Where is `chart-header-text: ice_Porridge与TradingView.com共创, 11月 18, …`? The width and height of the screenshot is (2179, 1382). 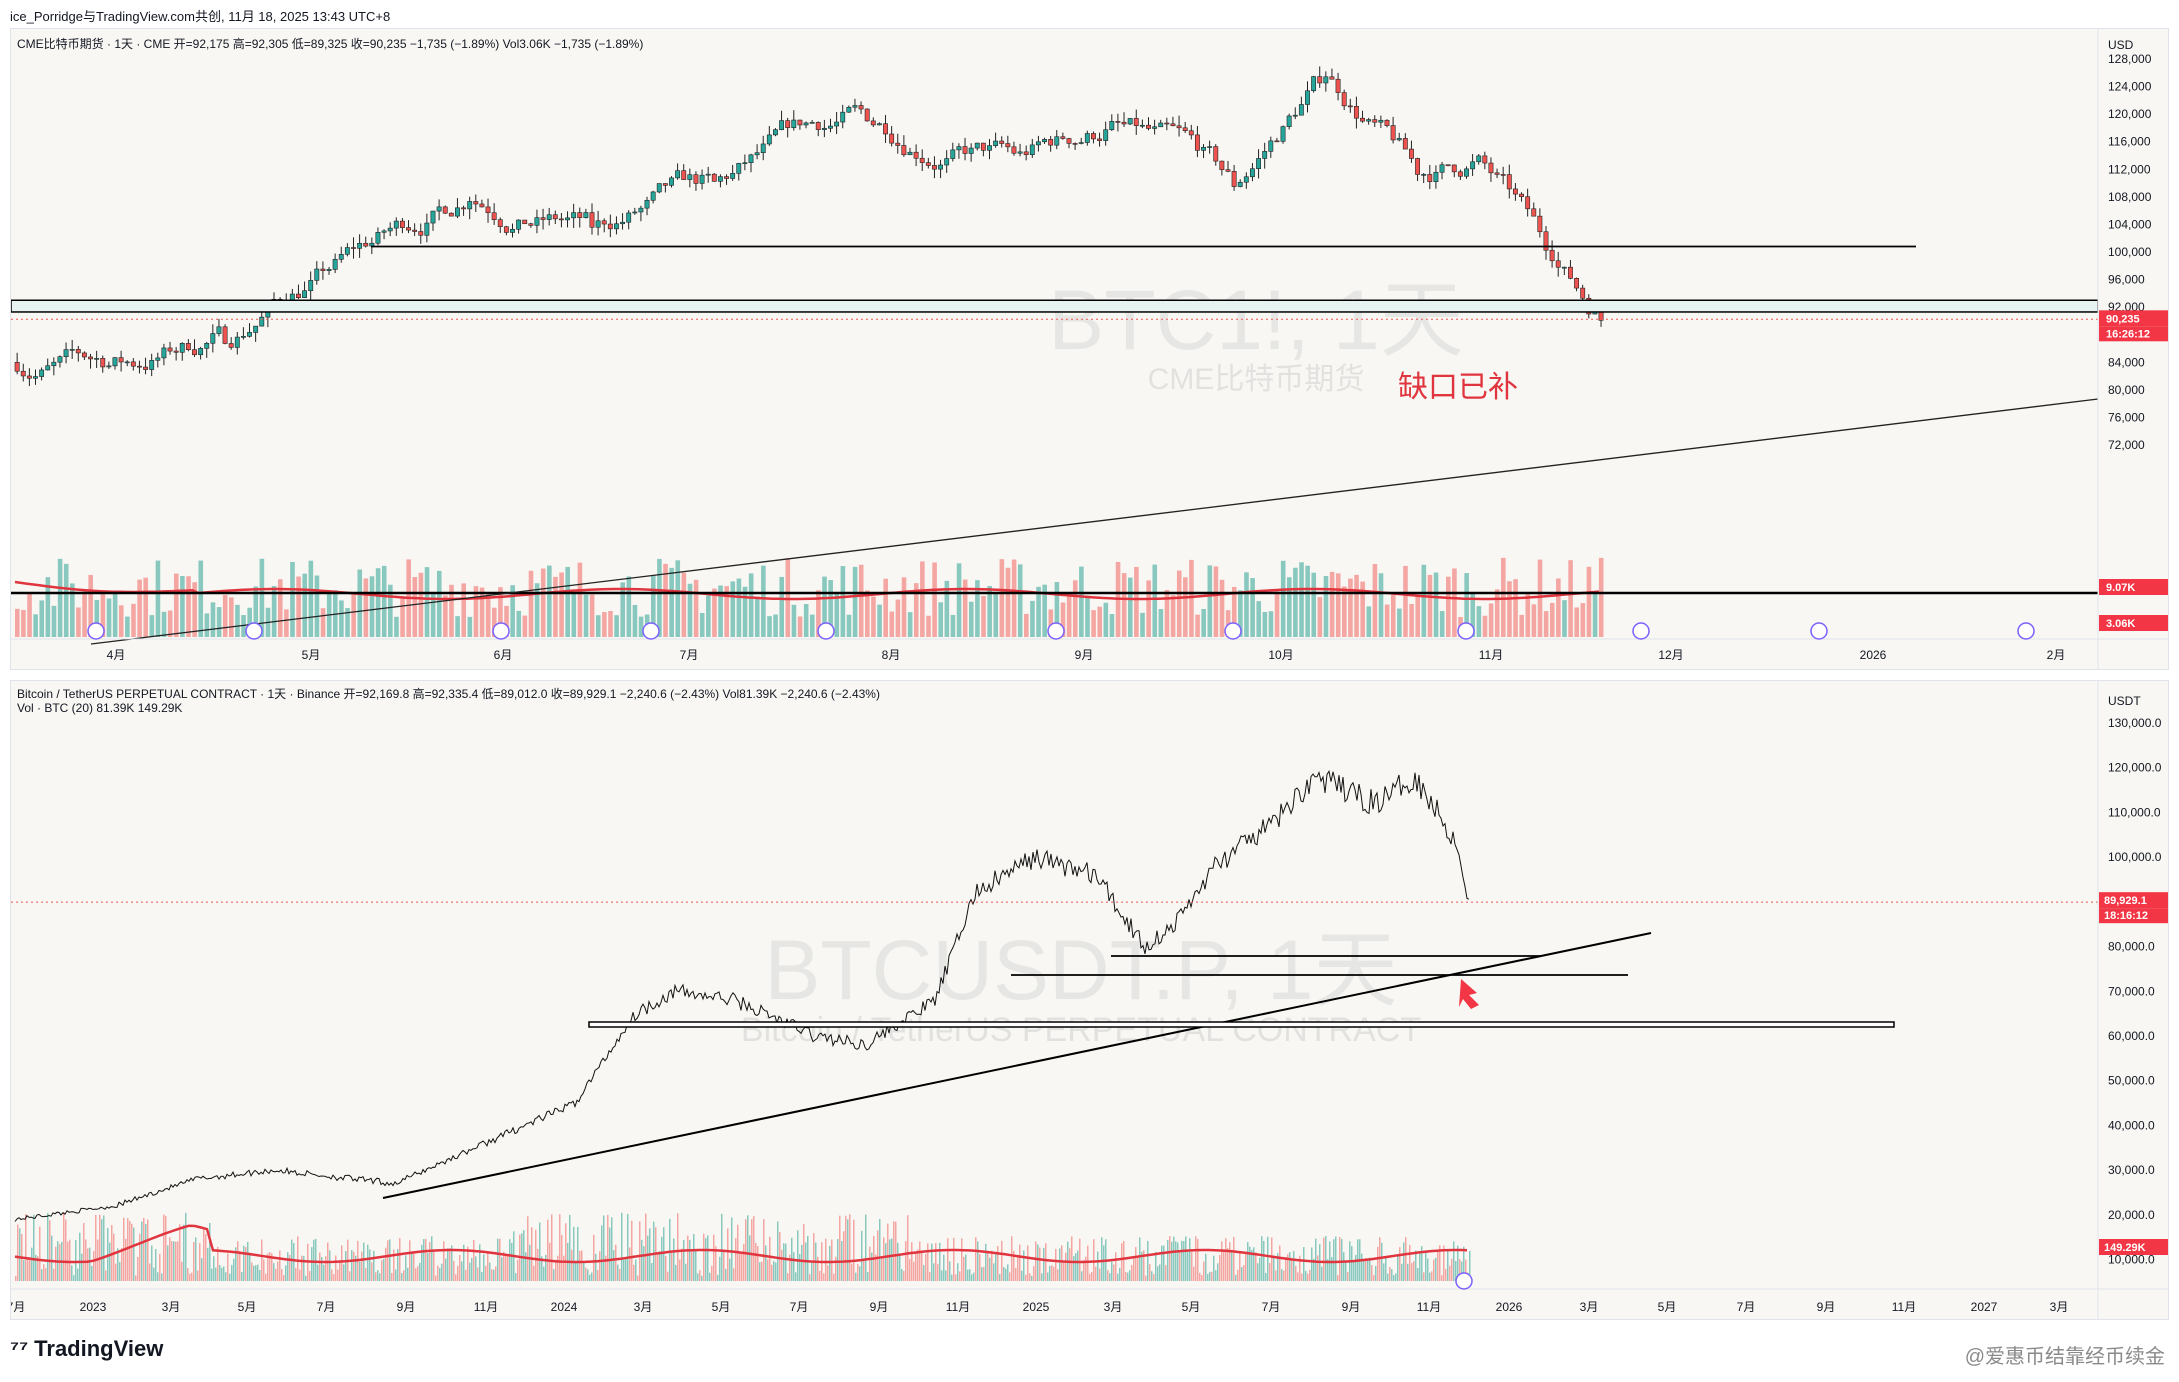
chart-header-text: ice_Porridge与TradingView.com共创, 11月 18, … is located at coordinates (200, 16).